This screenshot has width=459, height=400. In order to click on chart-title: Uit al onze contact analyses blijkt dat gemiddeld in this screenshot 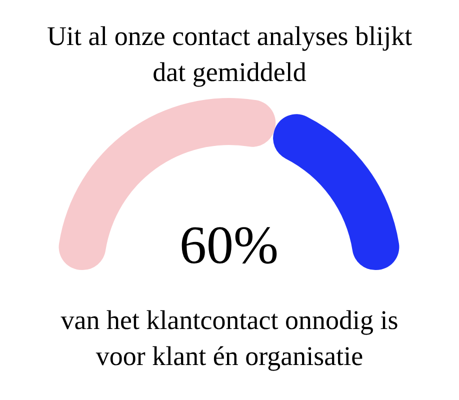, I will do `click(229, 54)`.